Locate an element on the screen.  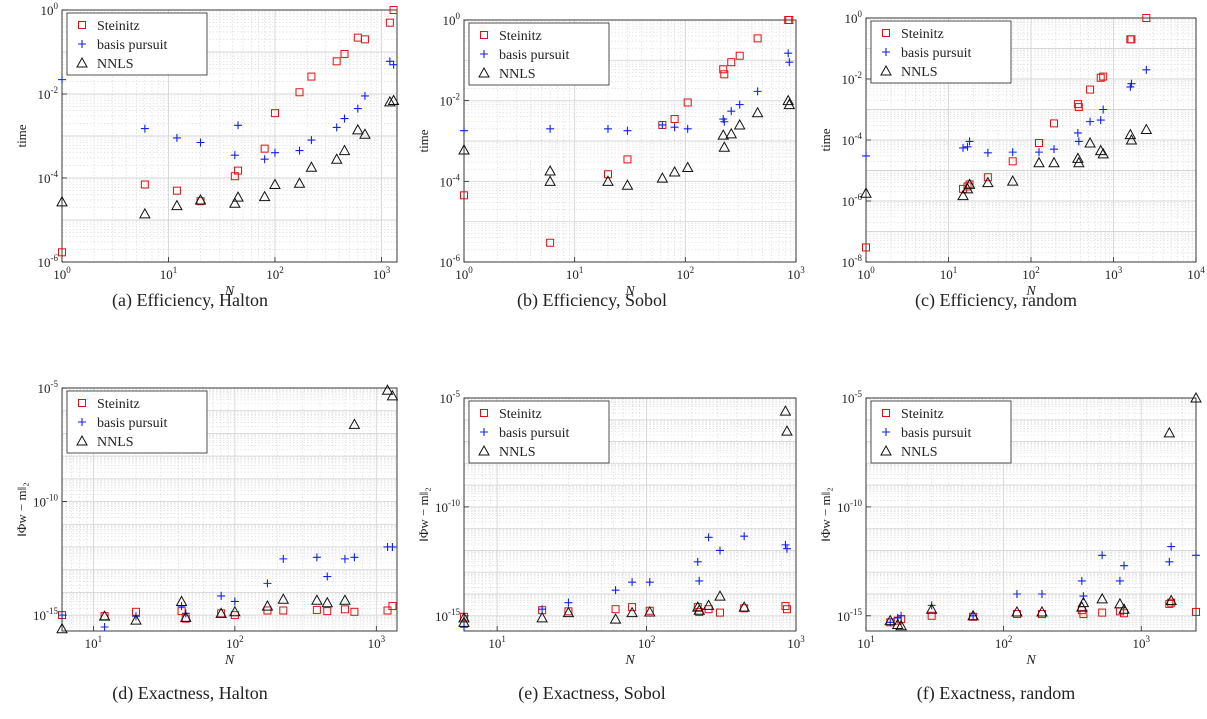
y-axis-label: ‖Φw − m‖₂ is located at coordinates (21, 509).